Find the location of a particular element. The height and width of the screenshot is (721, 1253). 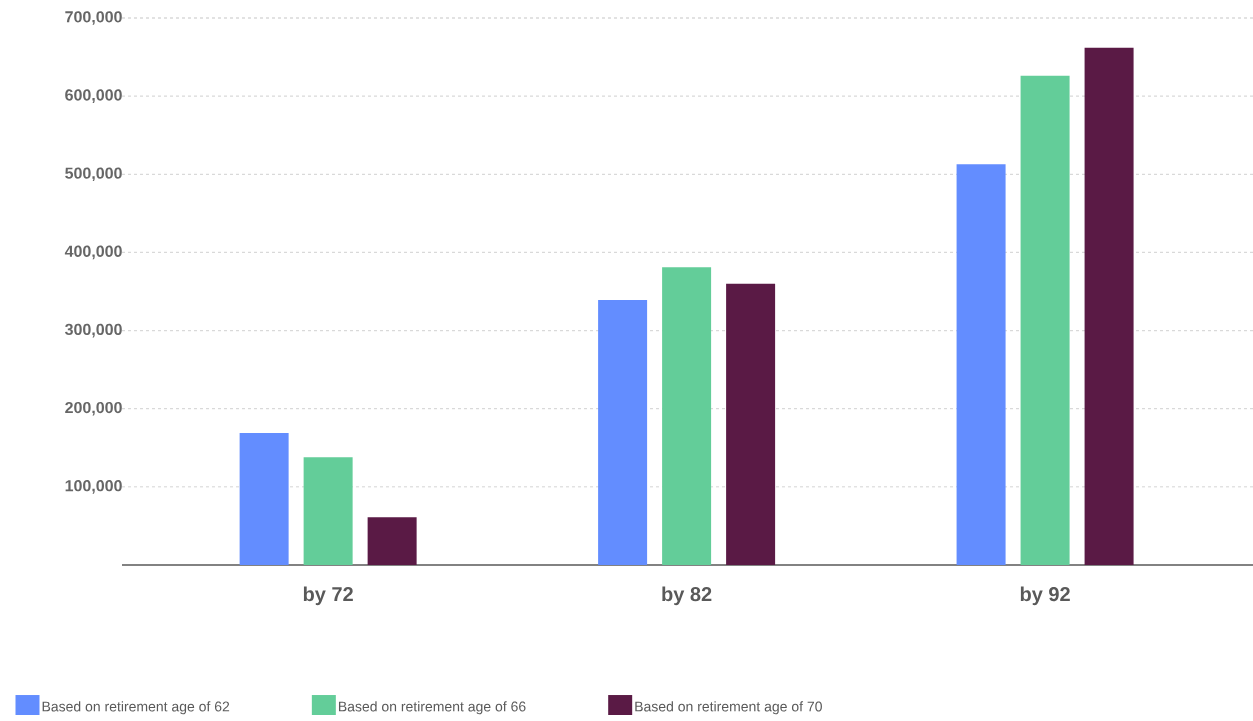

legend-label: Based on retirement age of 70 is located at coordinates (728, 708).